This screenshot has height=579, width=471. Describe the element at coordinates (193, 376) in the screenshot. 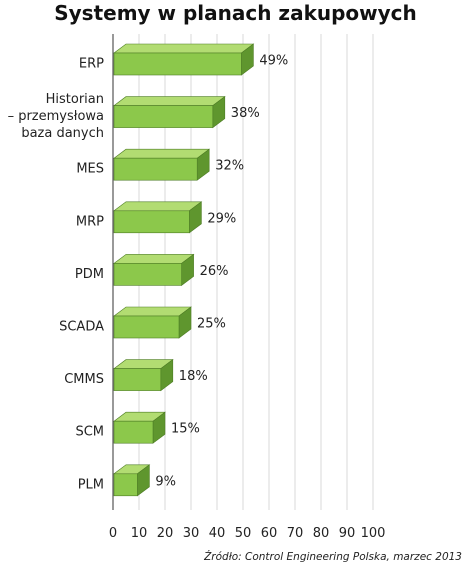

I see `value-label: 18%` at that location.